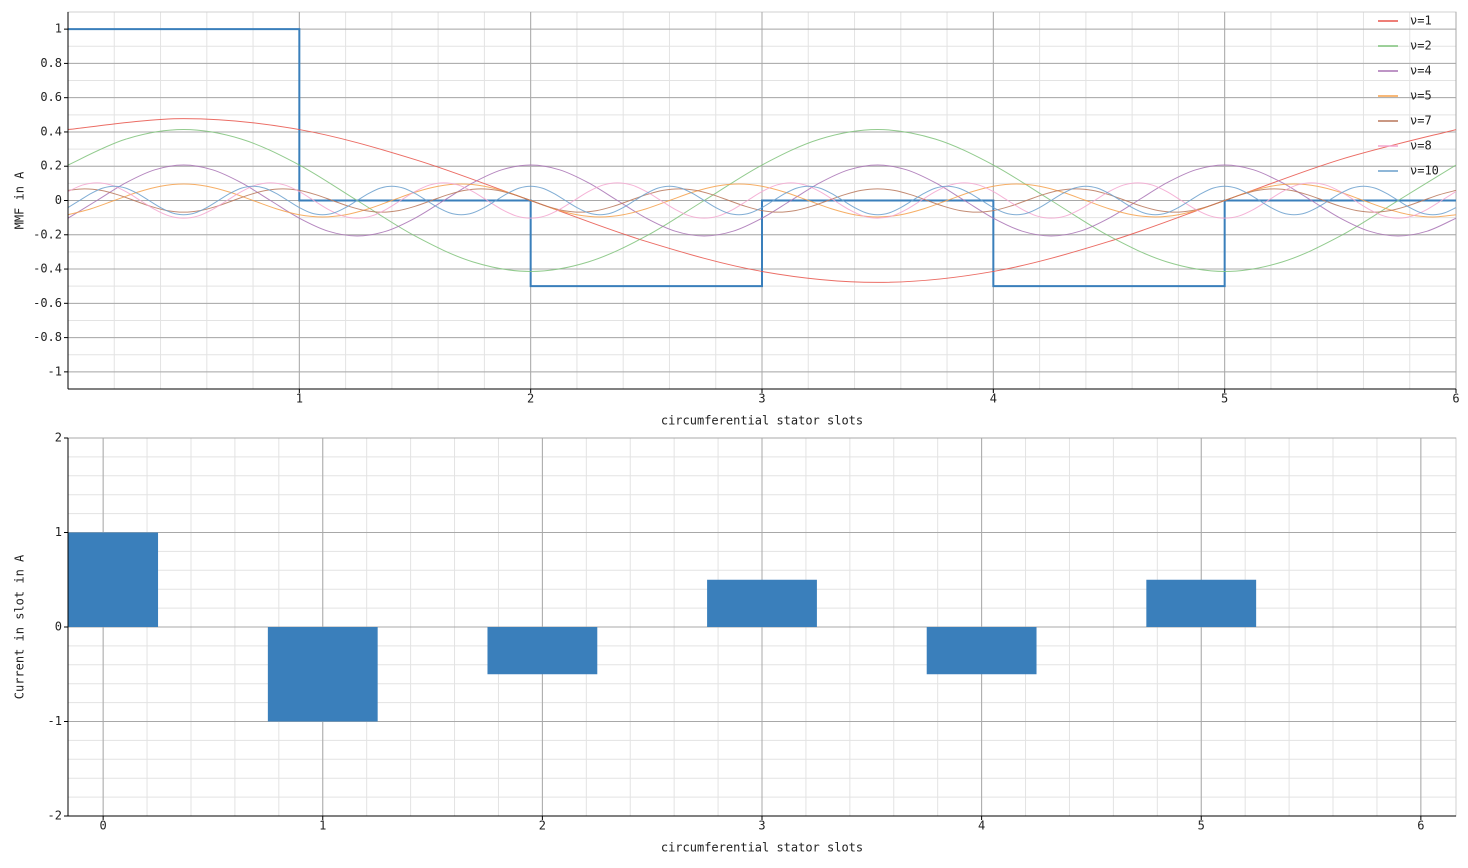  Describe the element at coordinates (1421, 21) in the screenshot. I see `legend-label: ν=1` at that location.